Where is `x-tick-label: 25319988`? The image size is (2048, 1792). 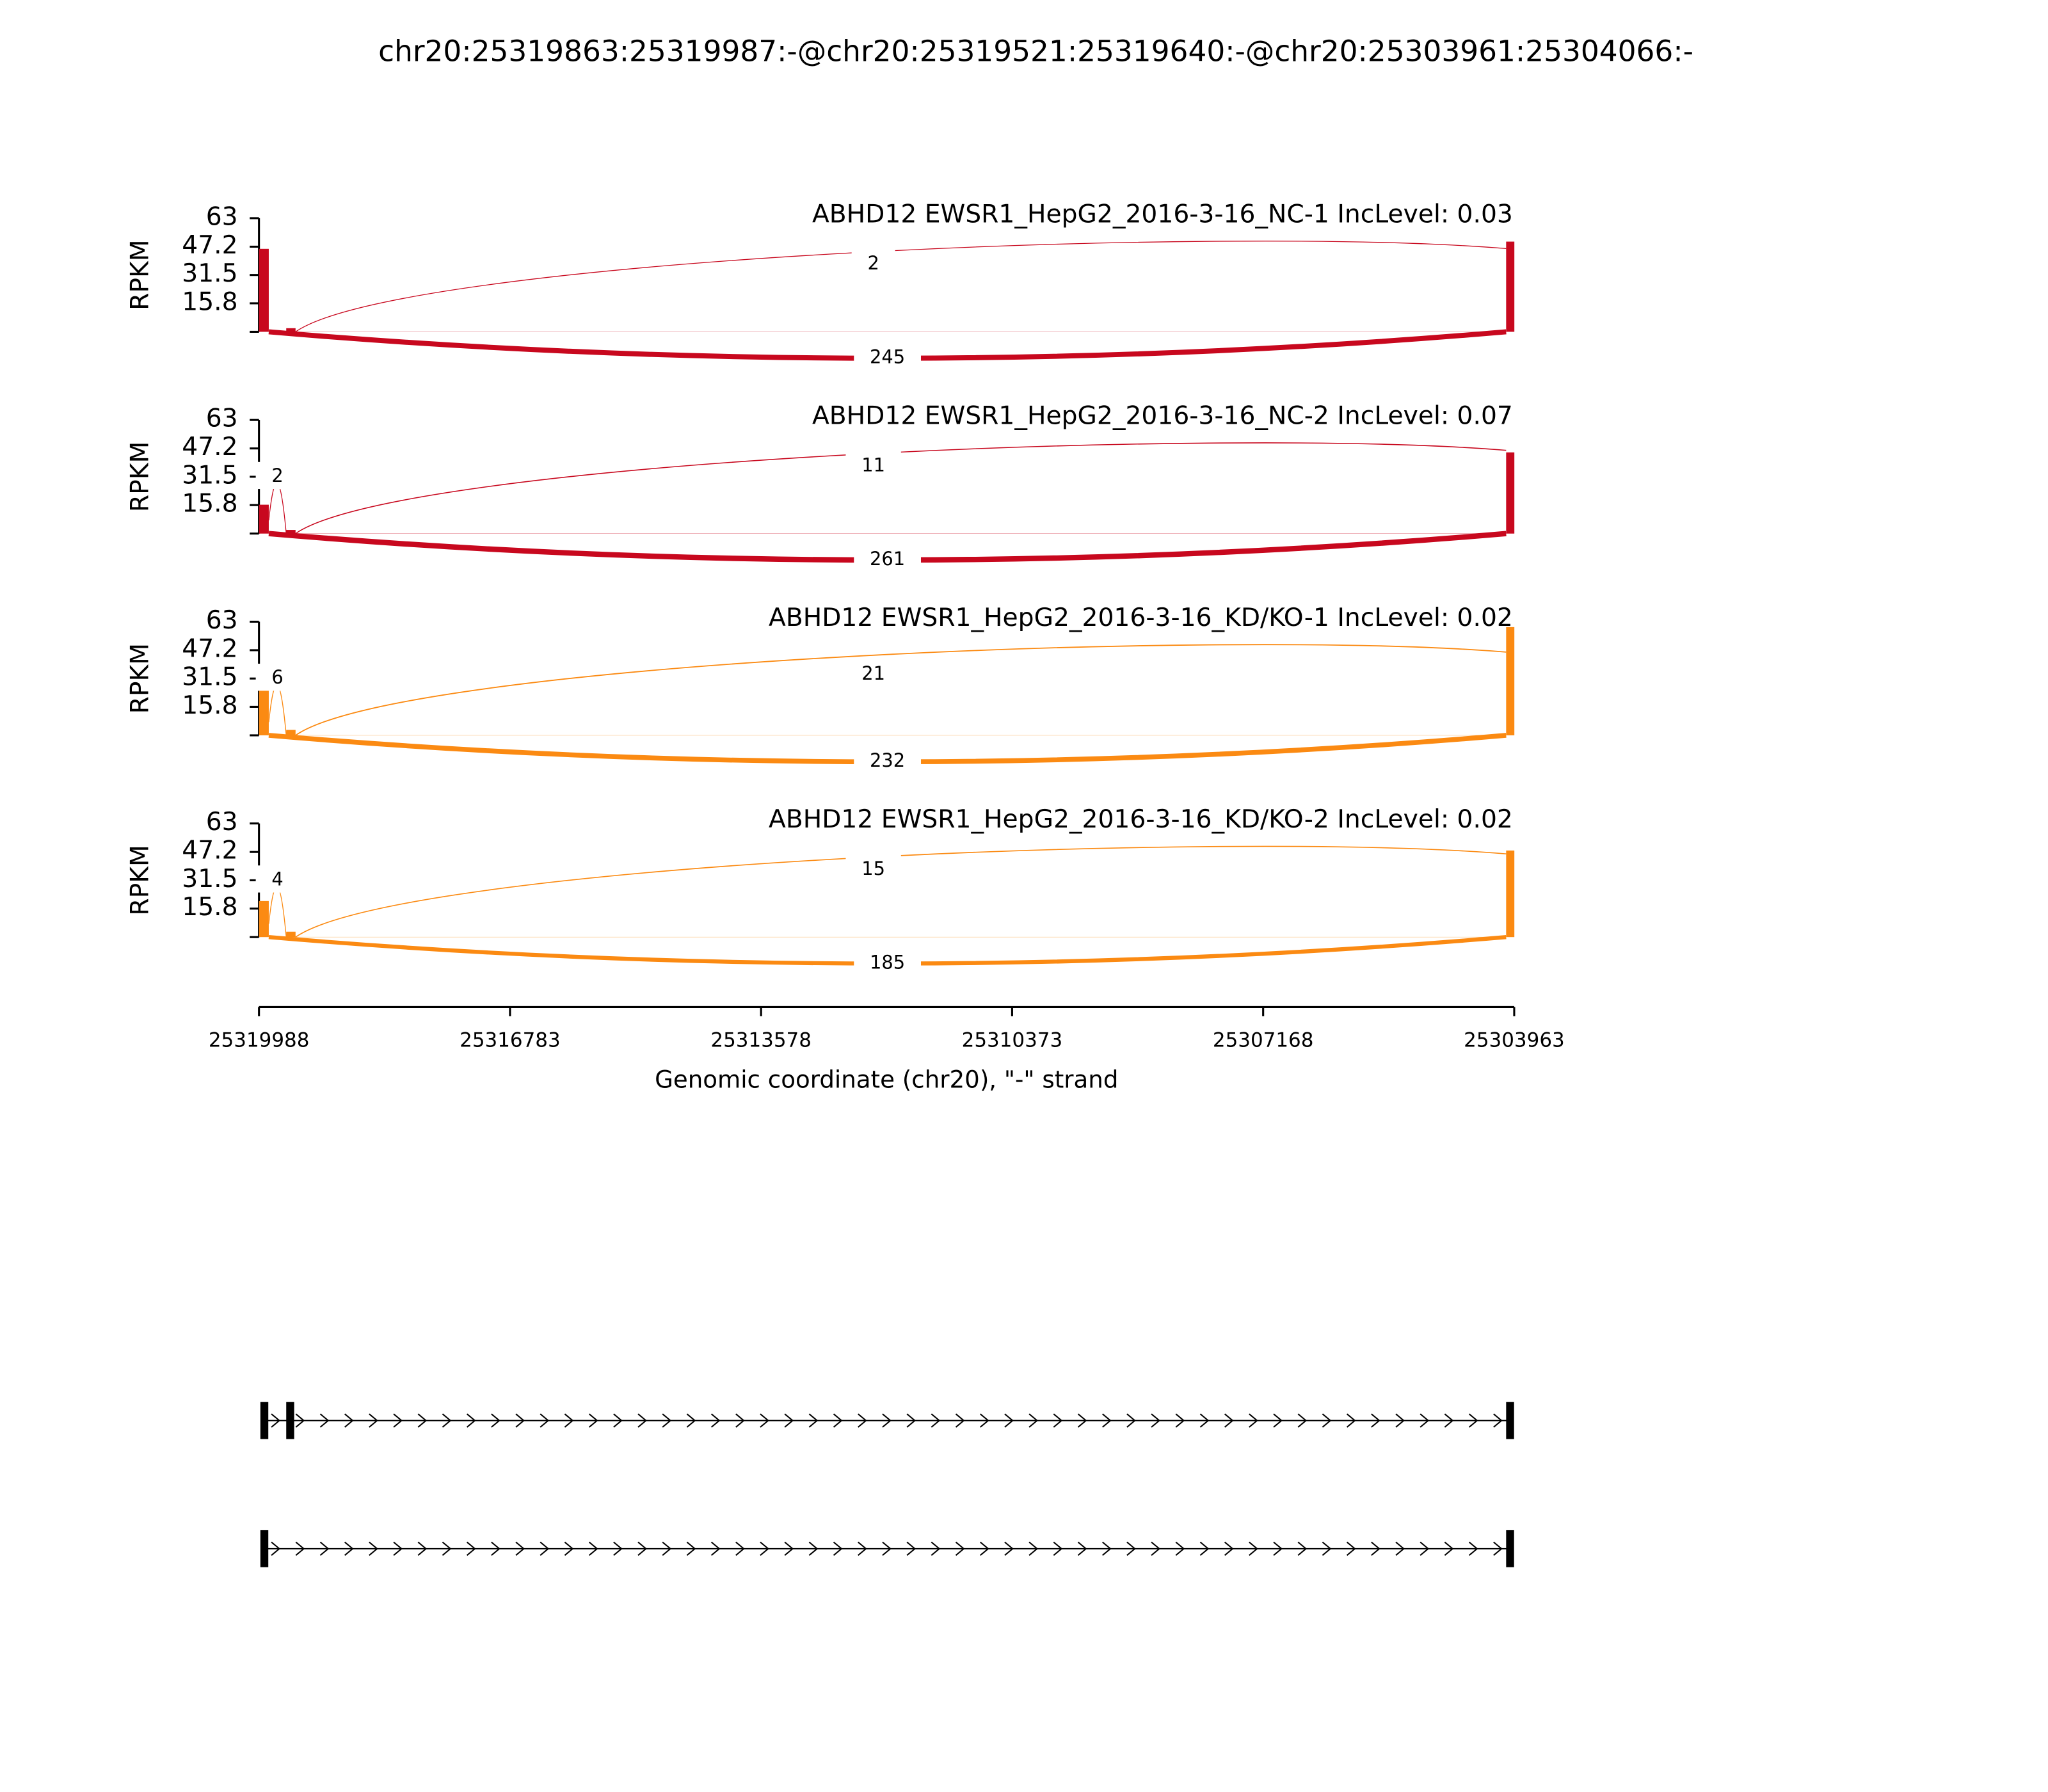 x-tick-label: 25319988 is located at coordinates (259, 1040).